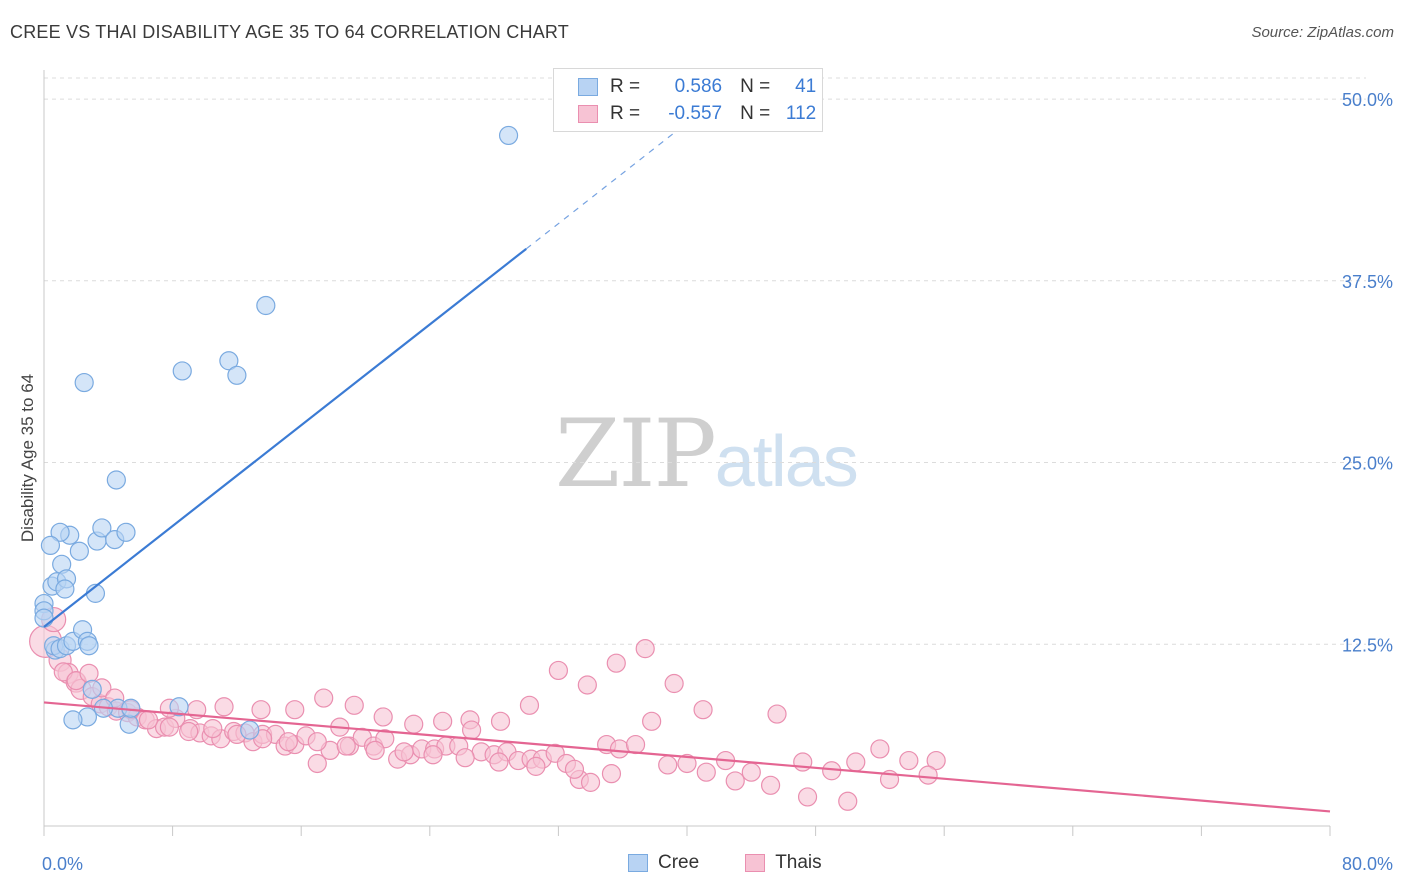 The image size is (1406, 892). I want to click on stats-legend: R = 0.586 N = 41 R = -0.557 N = 112, so click(688, 100).